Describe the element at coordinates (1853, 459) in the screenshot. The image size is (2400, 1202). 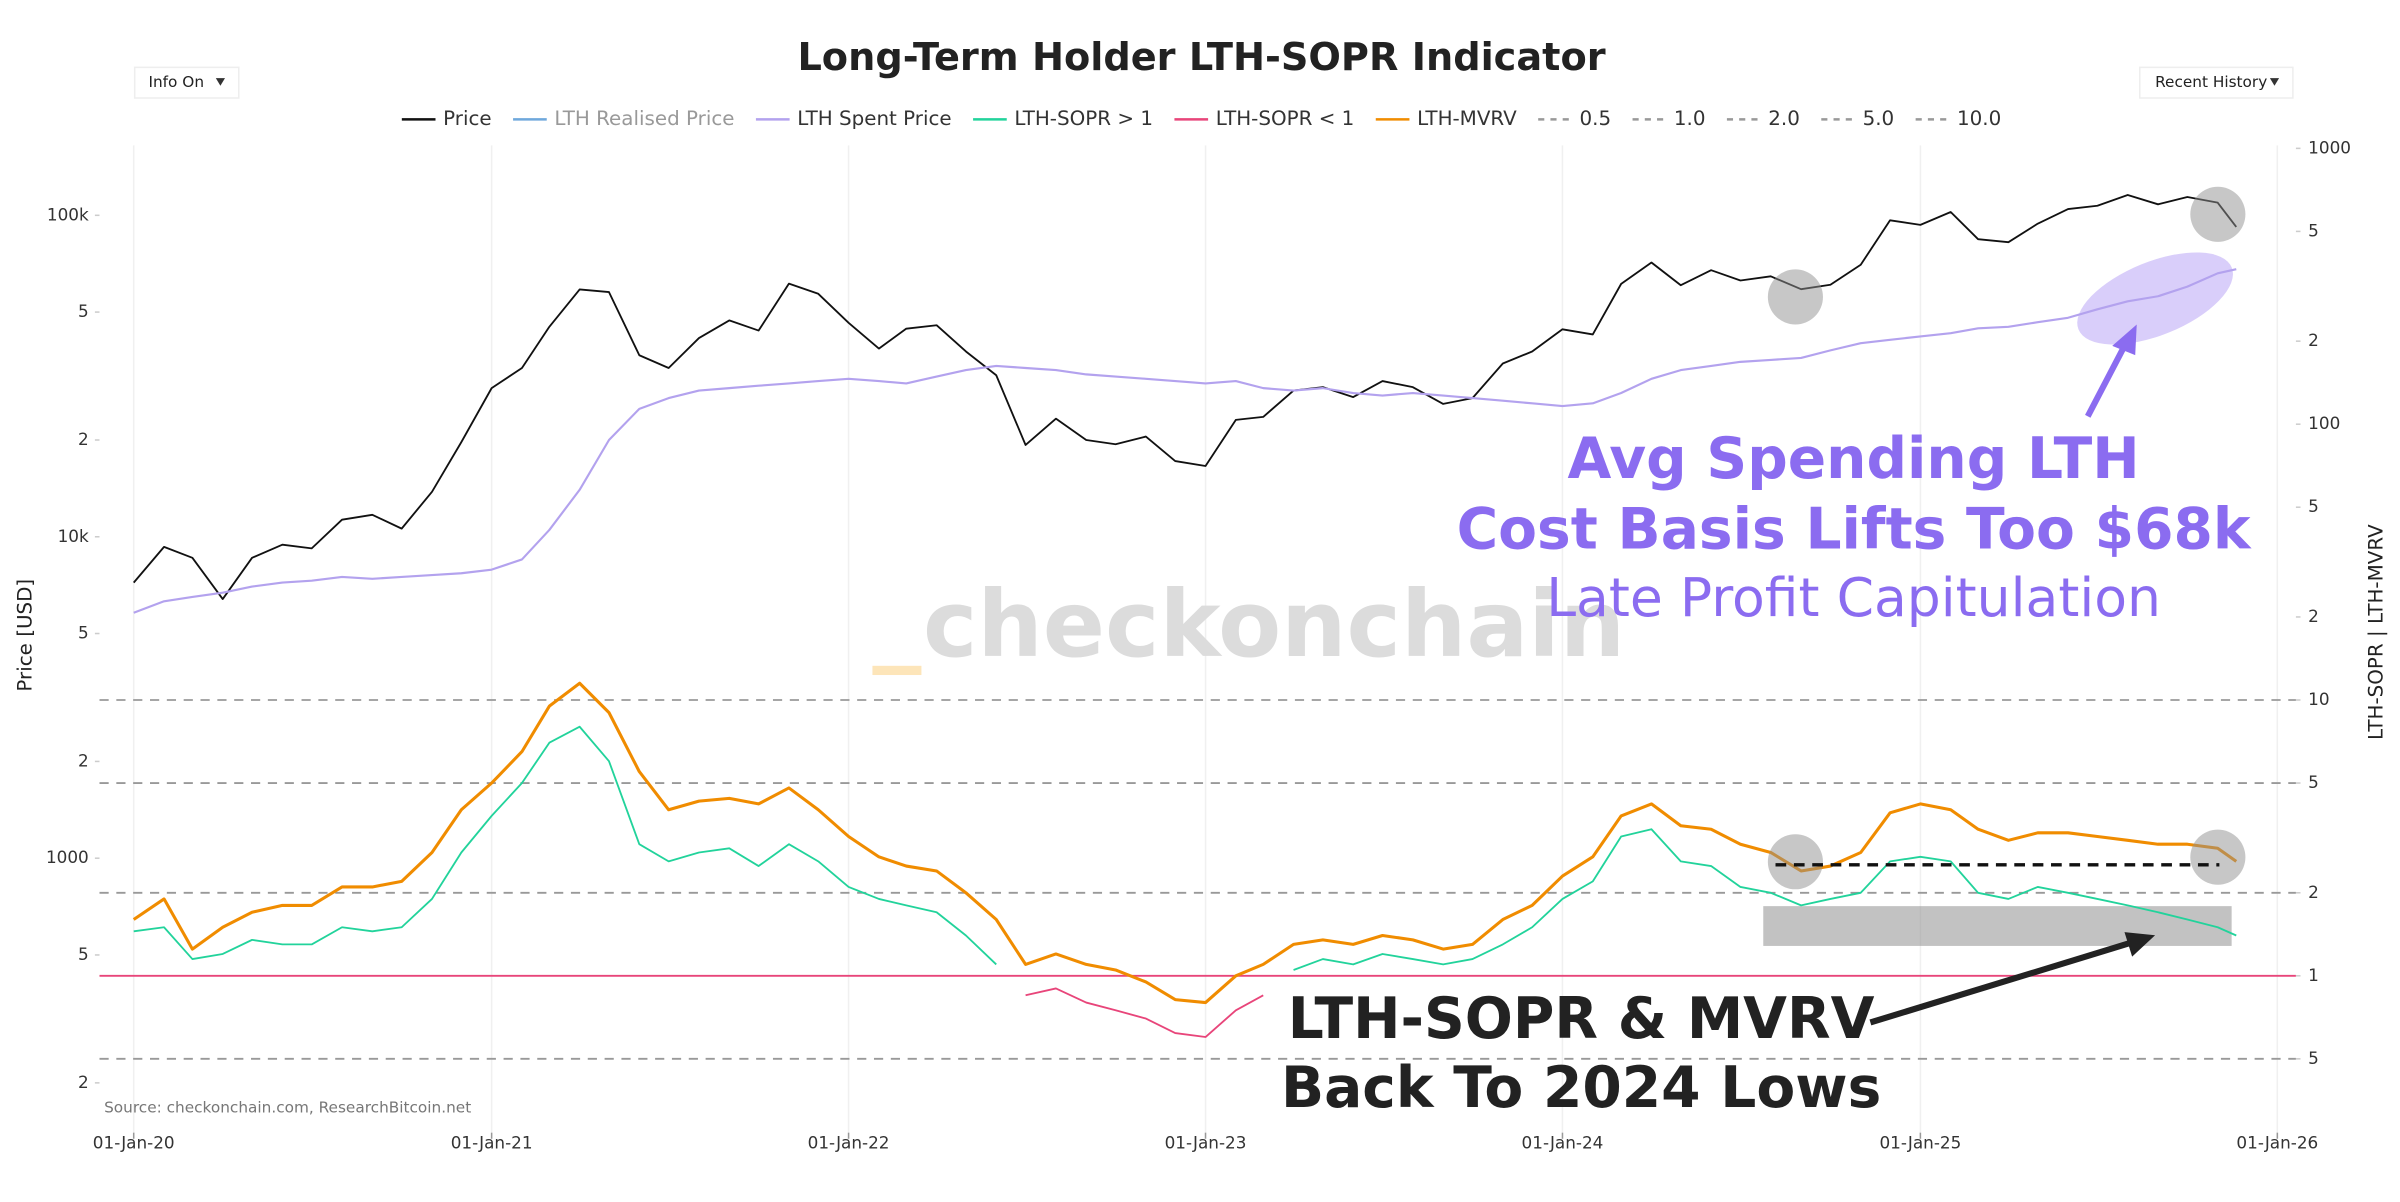
I see `annotation: Avg Spending LTH` at that location.